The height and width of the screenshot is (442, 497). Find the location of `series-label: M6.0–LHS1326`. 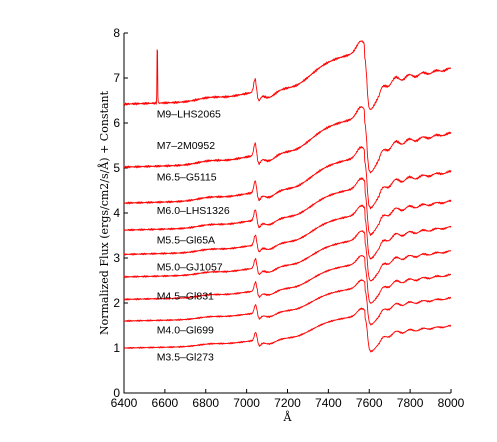

series-label: M6.0–LHS1326 is located at coordinates (193, 211).